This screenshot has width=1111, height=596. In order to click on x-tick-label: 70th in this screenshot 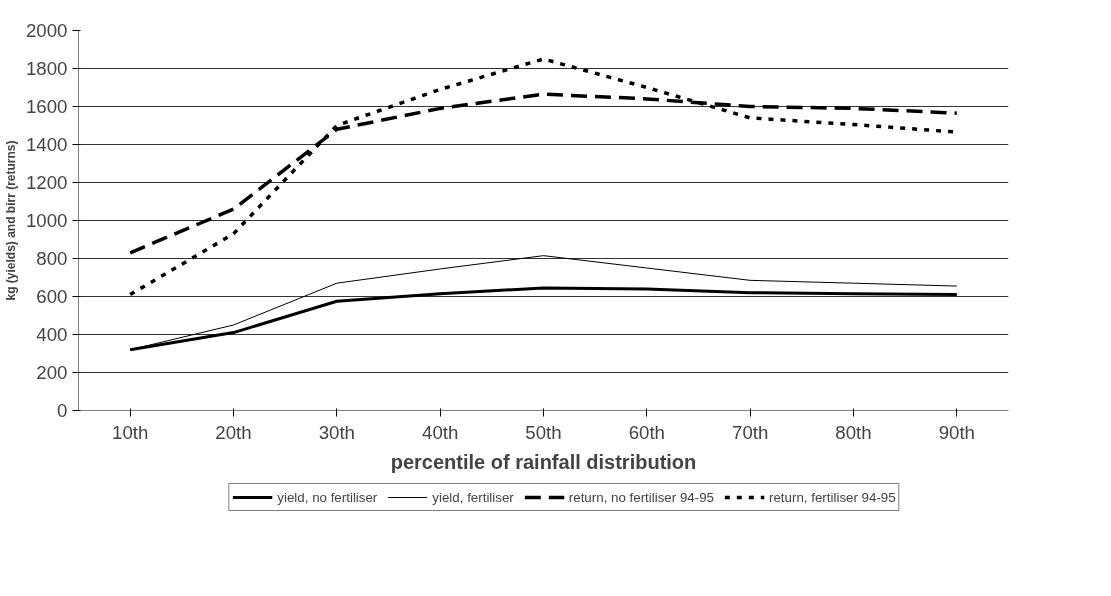, I will do `click(750, 432)`.